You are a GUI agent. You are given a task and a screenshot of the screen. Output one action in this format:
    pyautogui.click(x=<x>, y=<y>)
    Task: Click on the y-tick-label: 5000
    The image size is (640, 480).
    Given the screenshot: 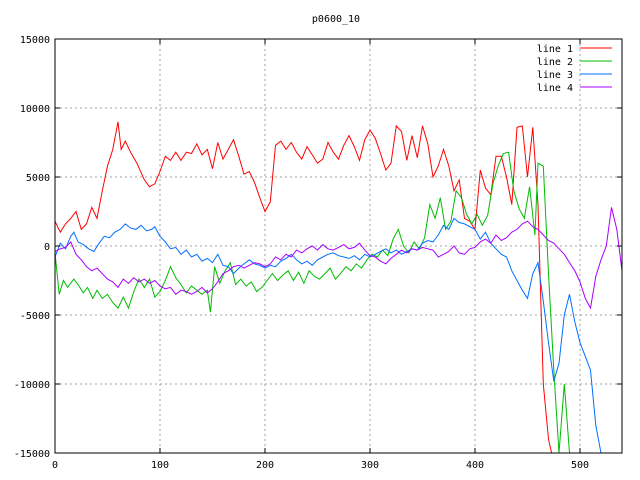 What is the action you would take?
    pyautogui.click(x=38, y=178)
    